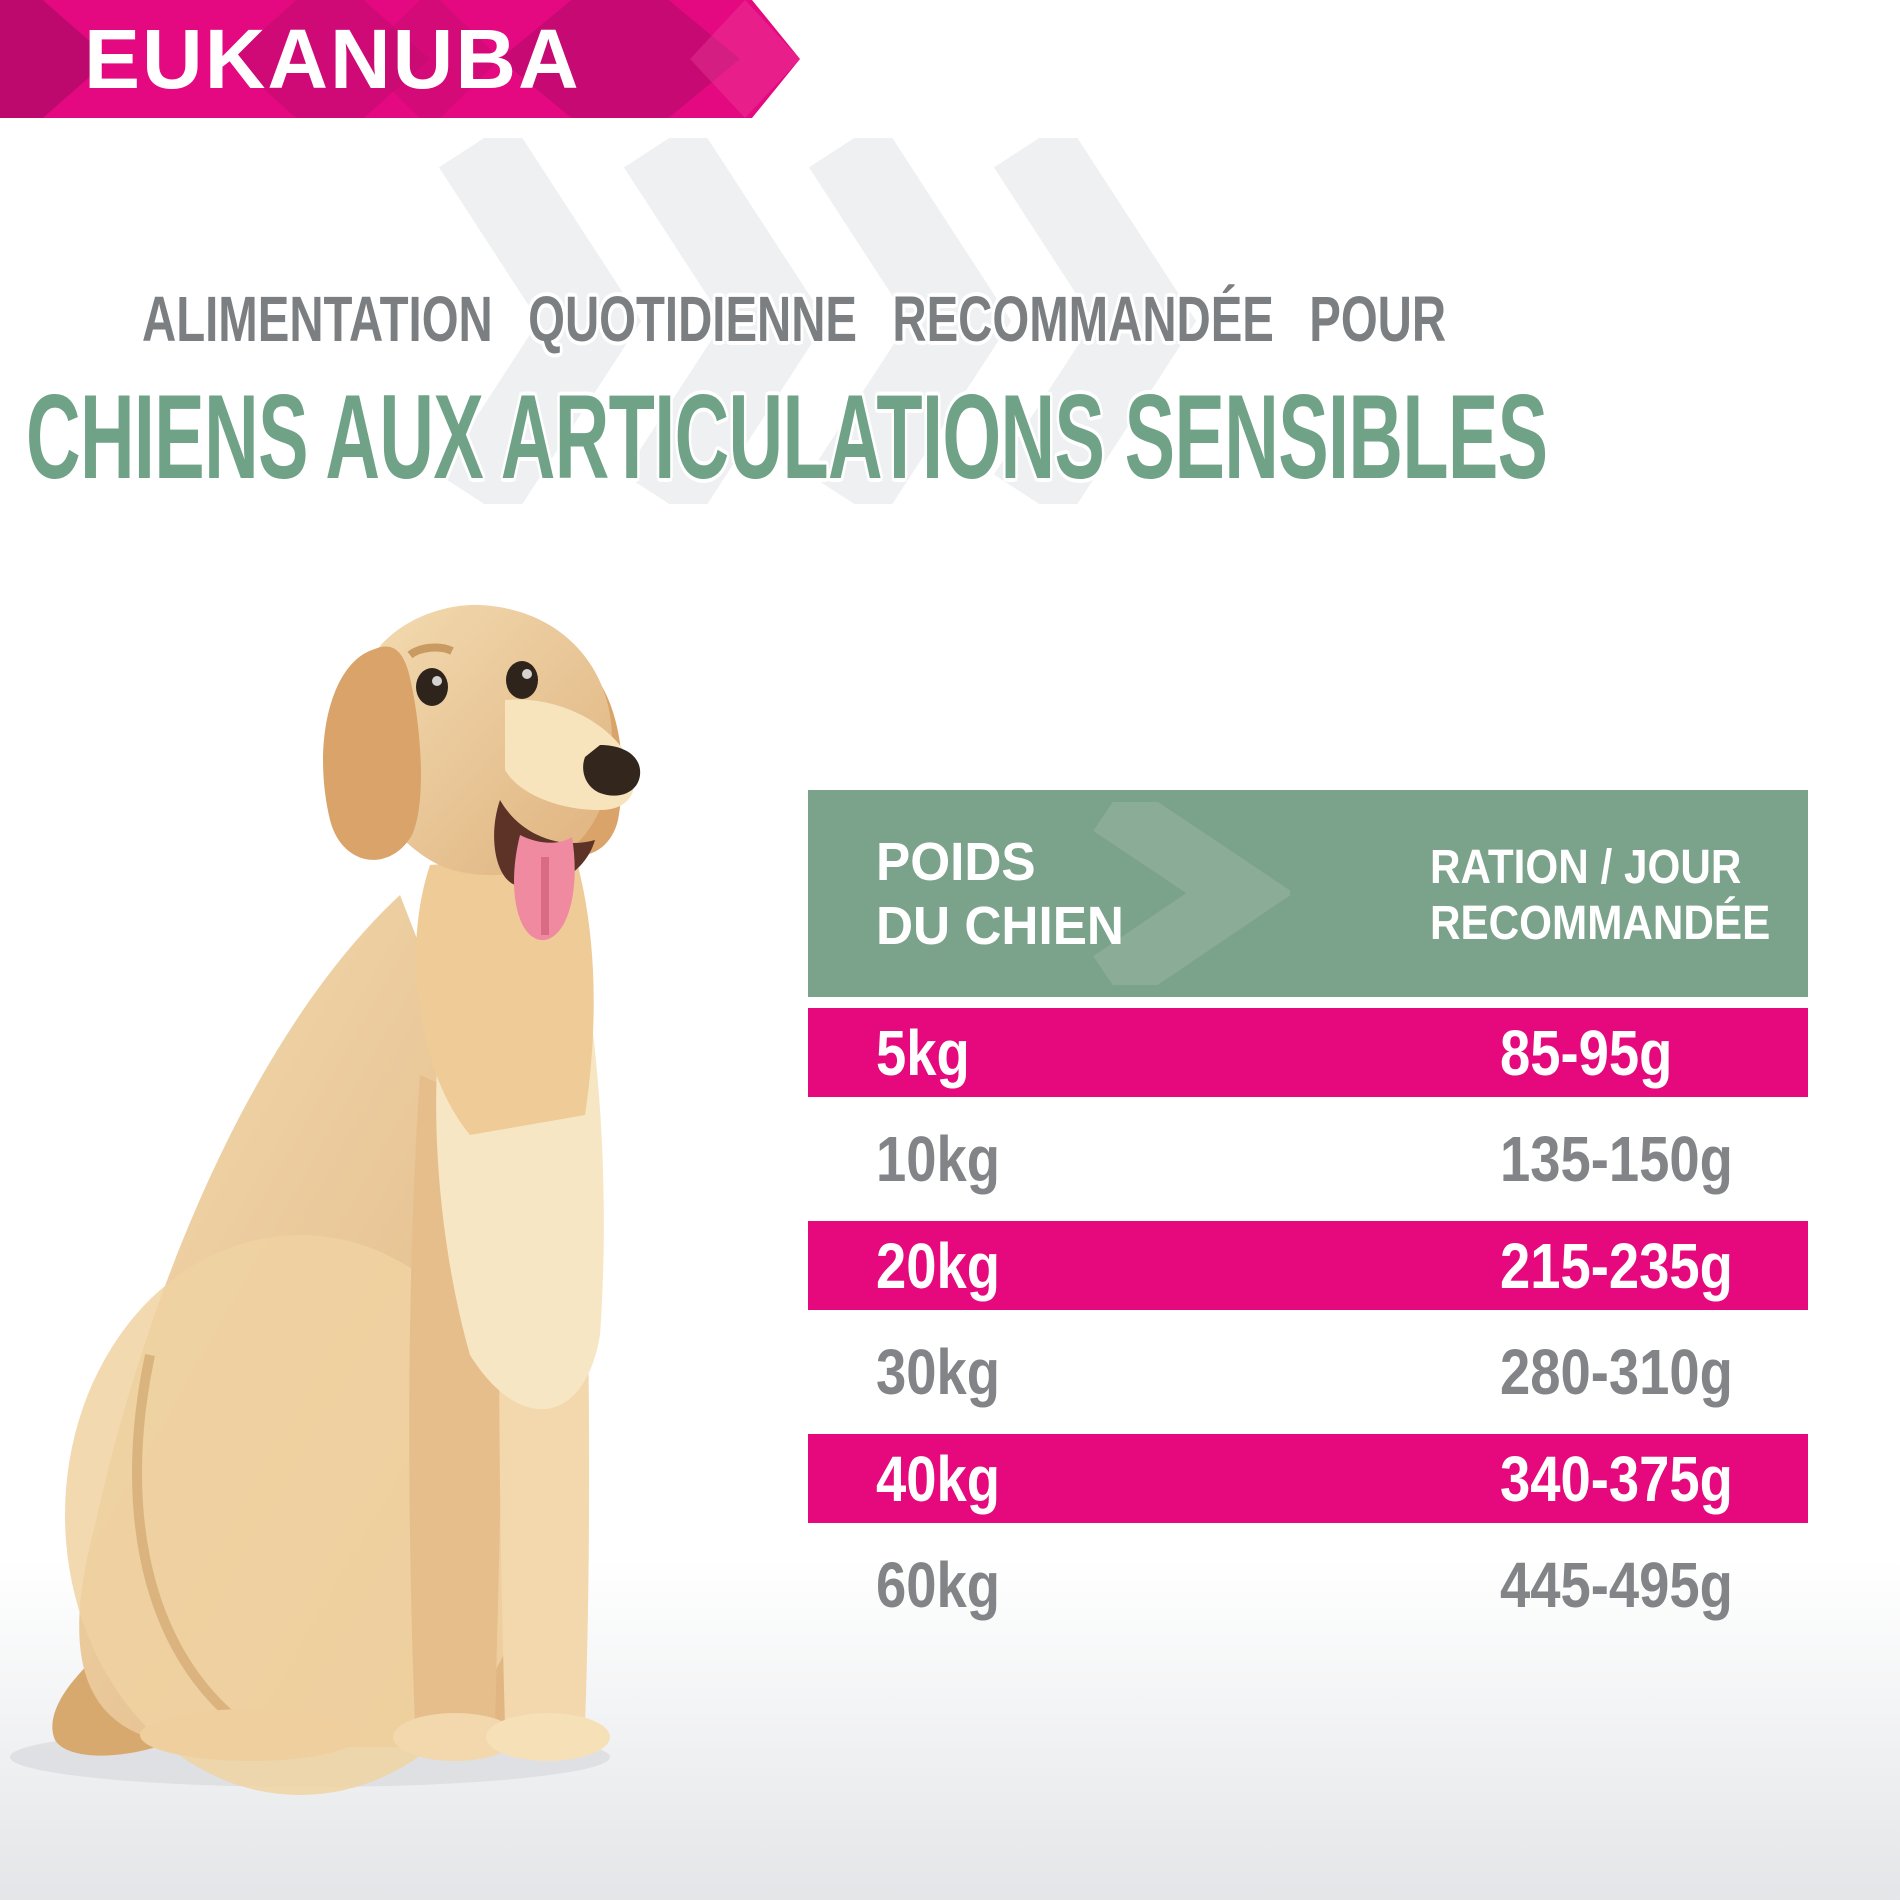 The height and width of the screenshot is (1900, 1900). Describe the element at coordinates (938, 1265) in the screenshot. I see `weight-cell: 20kg` at that location.